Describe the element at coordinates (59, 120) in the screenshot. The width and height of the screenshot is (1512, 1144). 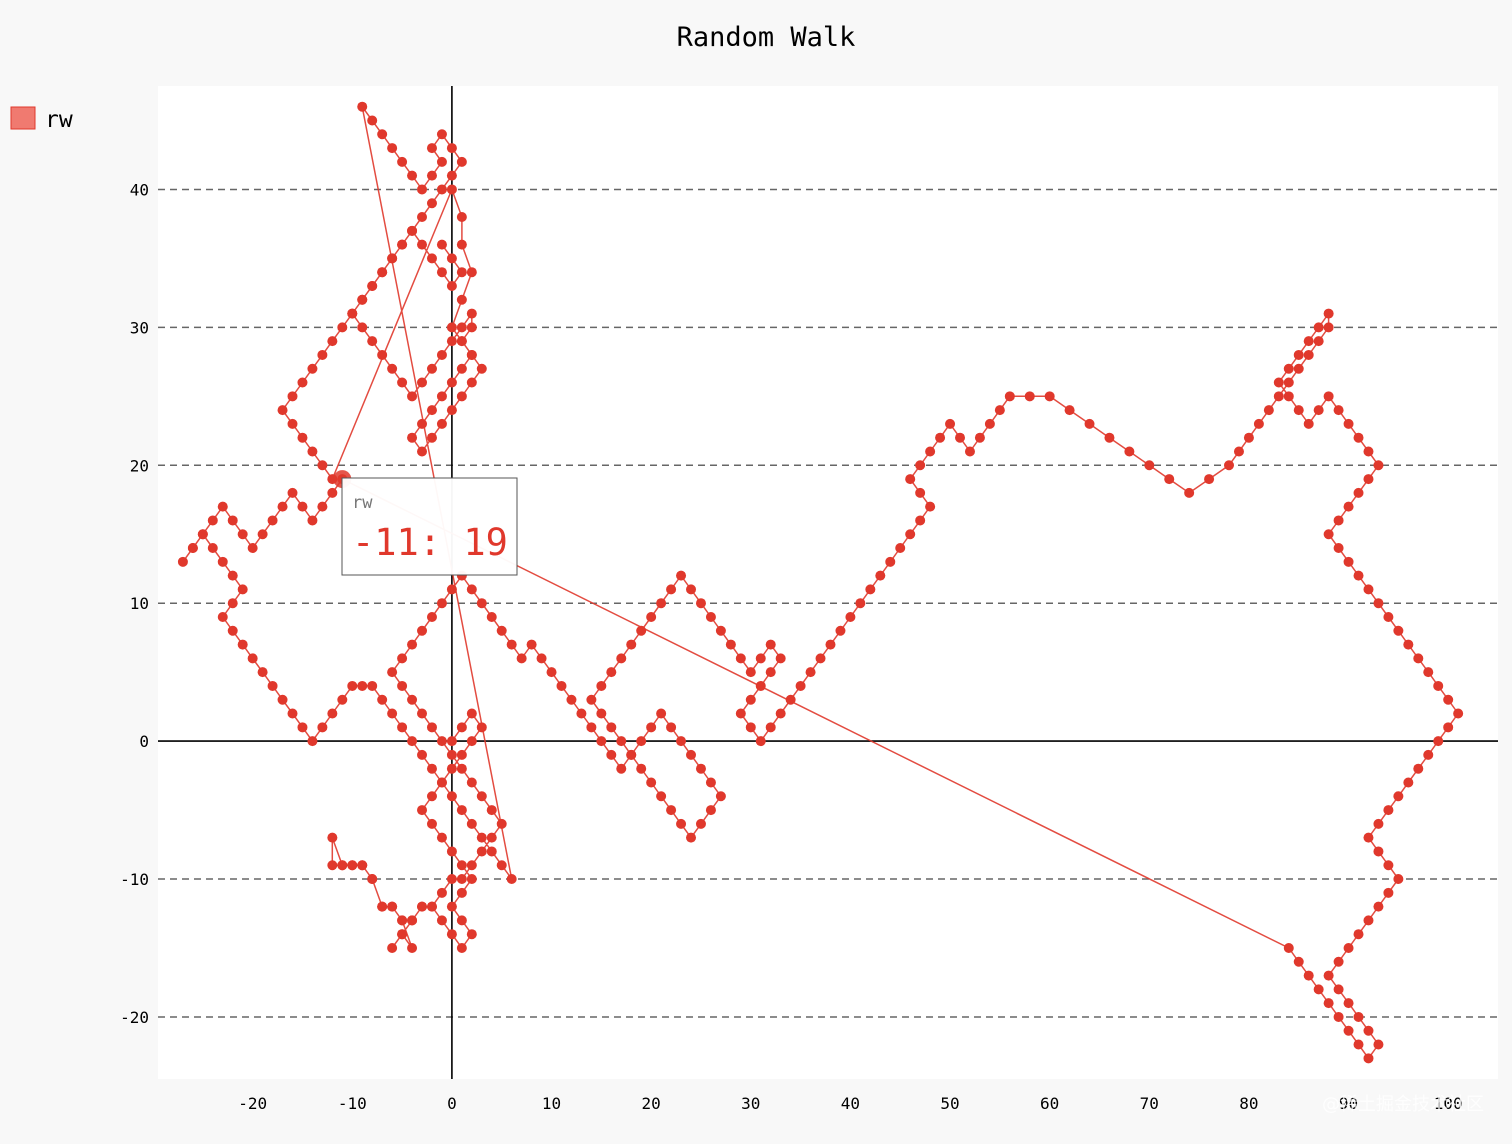
I see `legend-label-rw: rw` at that location.